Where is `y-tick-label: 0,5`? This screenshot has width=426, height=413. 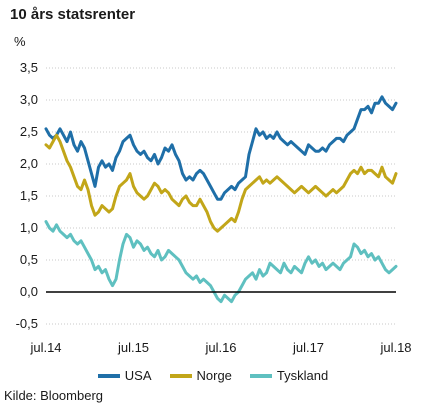 y-tick-label: 0,5 is located at coordinates (29, 259).